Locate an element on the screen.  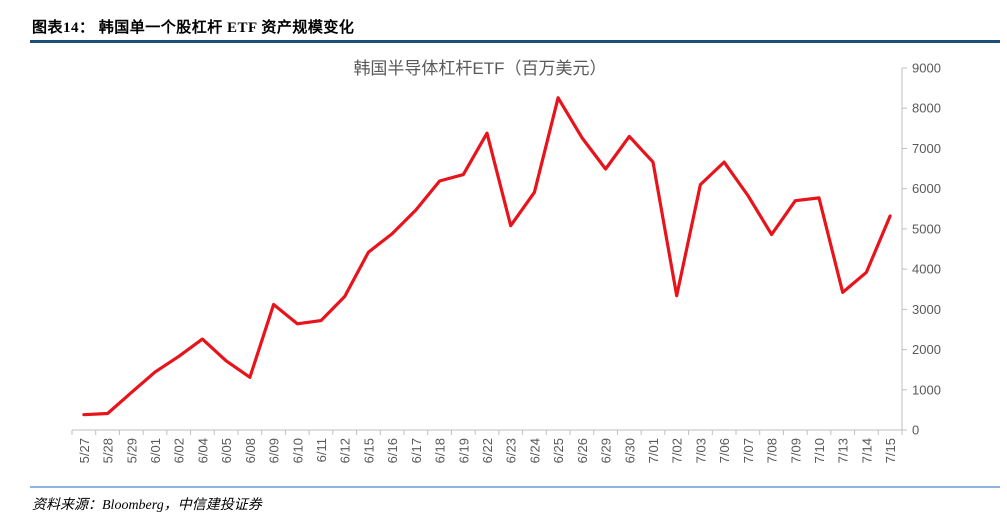
x-tick-label: 6/04 is located at coordinates (202, 450).